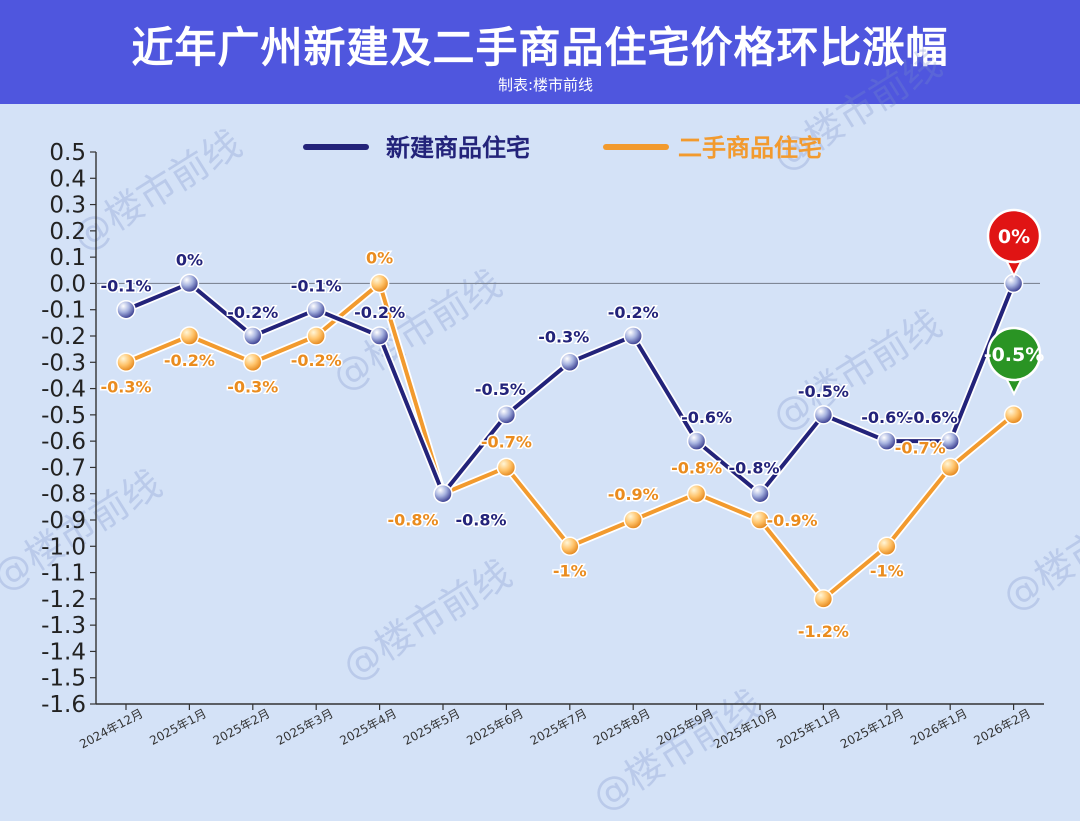 The image size is (1080, 821). I want to click on y-tick-label: -0.9, so click(63, 521).